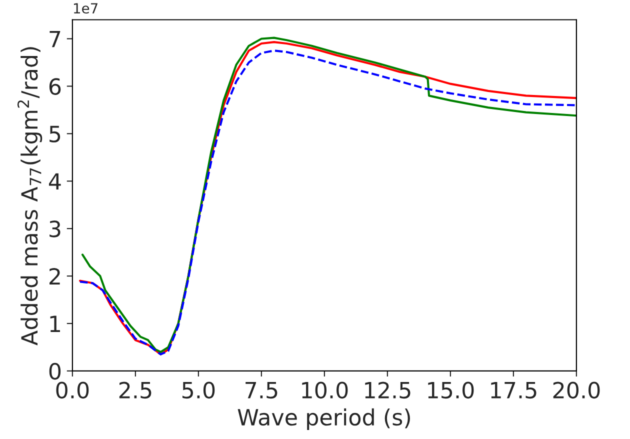 This screenshot has width=630, height=439. I want to click on text: 1e7, so click(86, 8).